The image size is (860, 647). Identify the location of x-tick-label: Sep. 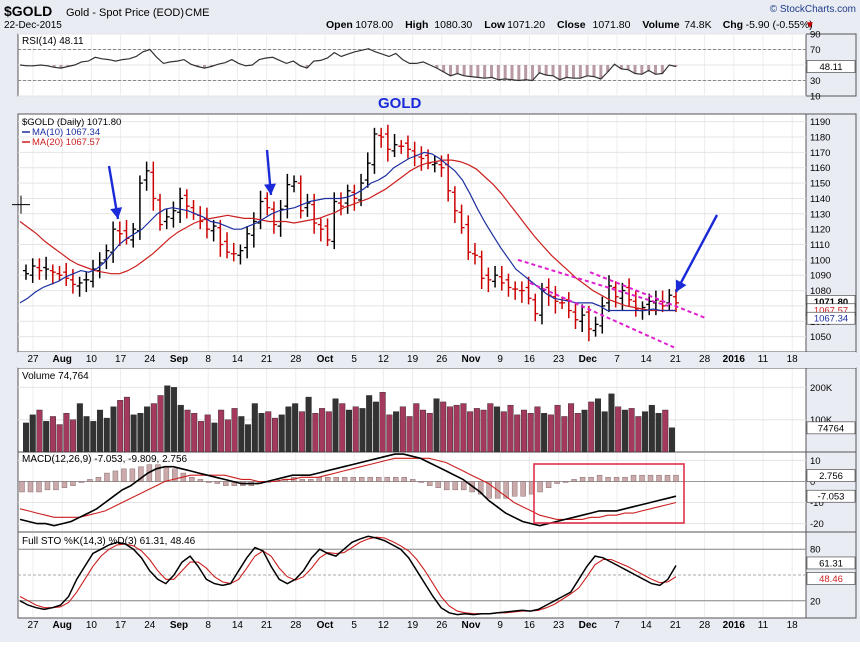
(179, 359).